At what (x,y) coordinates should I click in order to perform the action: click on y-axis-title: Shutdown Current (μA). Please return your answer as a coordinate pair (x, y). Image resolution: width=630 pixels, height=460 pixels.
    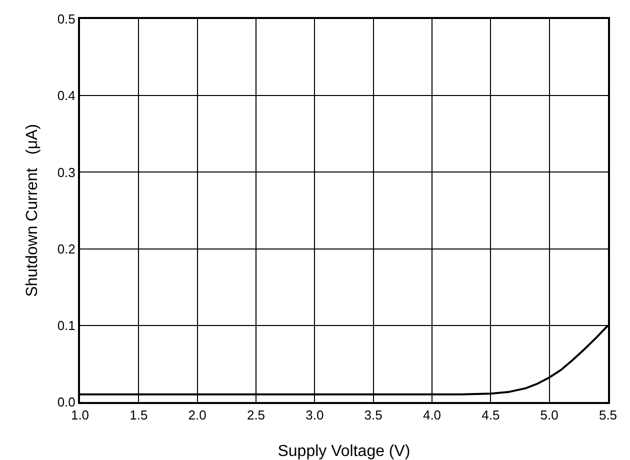
    Looking at the image, I should click on (32, 210).